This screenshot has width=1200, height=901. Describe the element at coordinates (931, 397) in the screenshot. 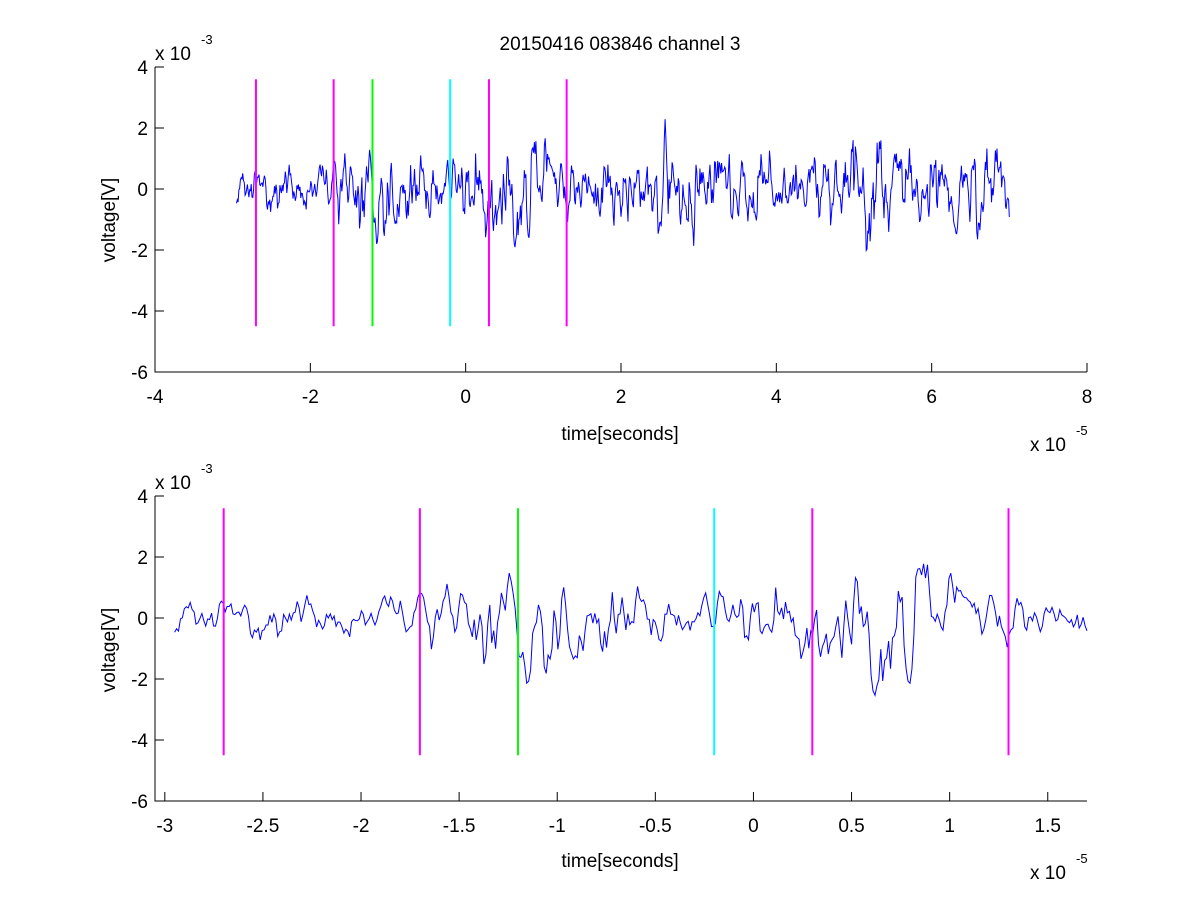

I see `top-x-tick-label-5: 6` at that location.